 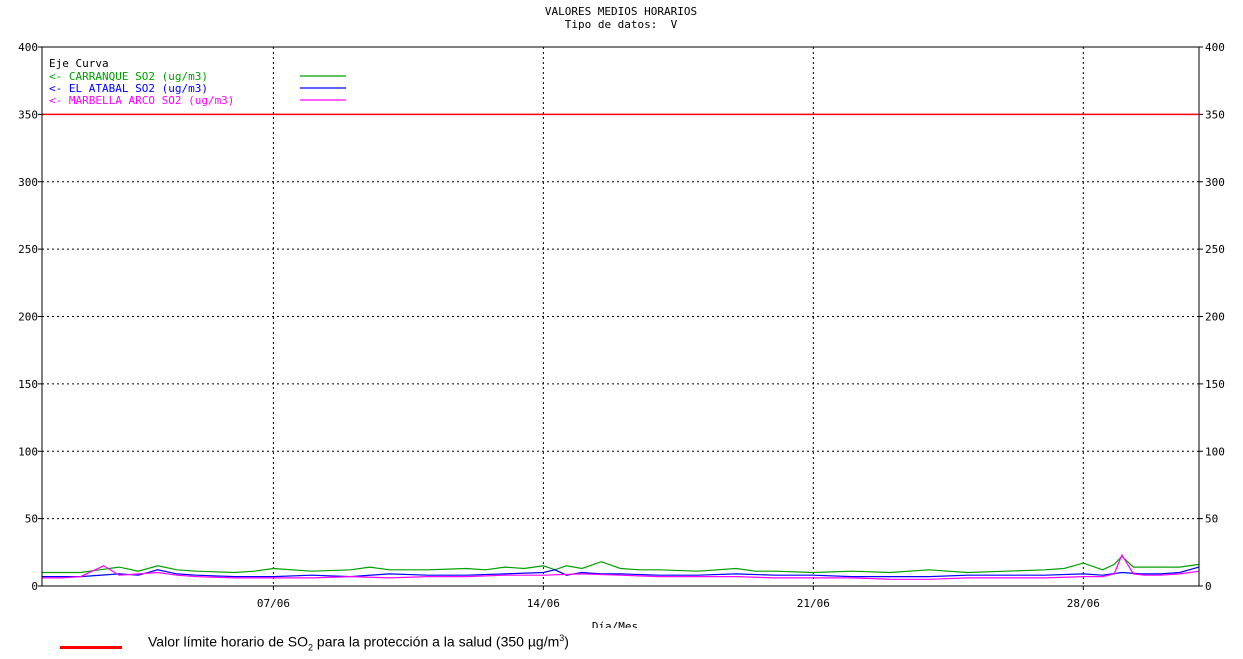 I want to click on y-tick-label-left: 350, so click(x=28, y=114).